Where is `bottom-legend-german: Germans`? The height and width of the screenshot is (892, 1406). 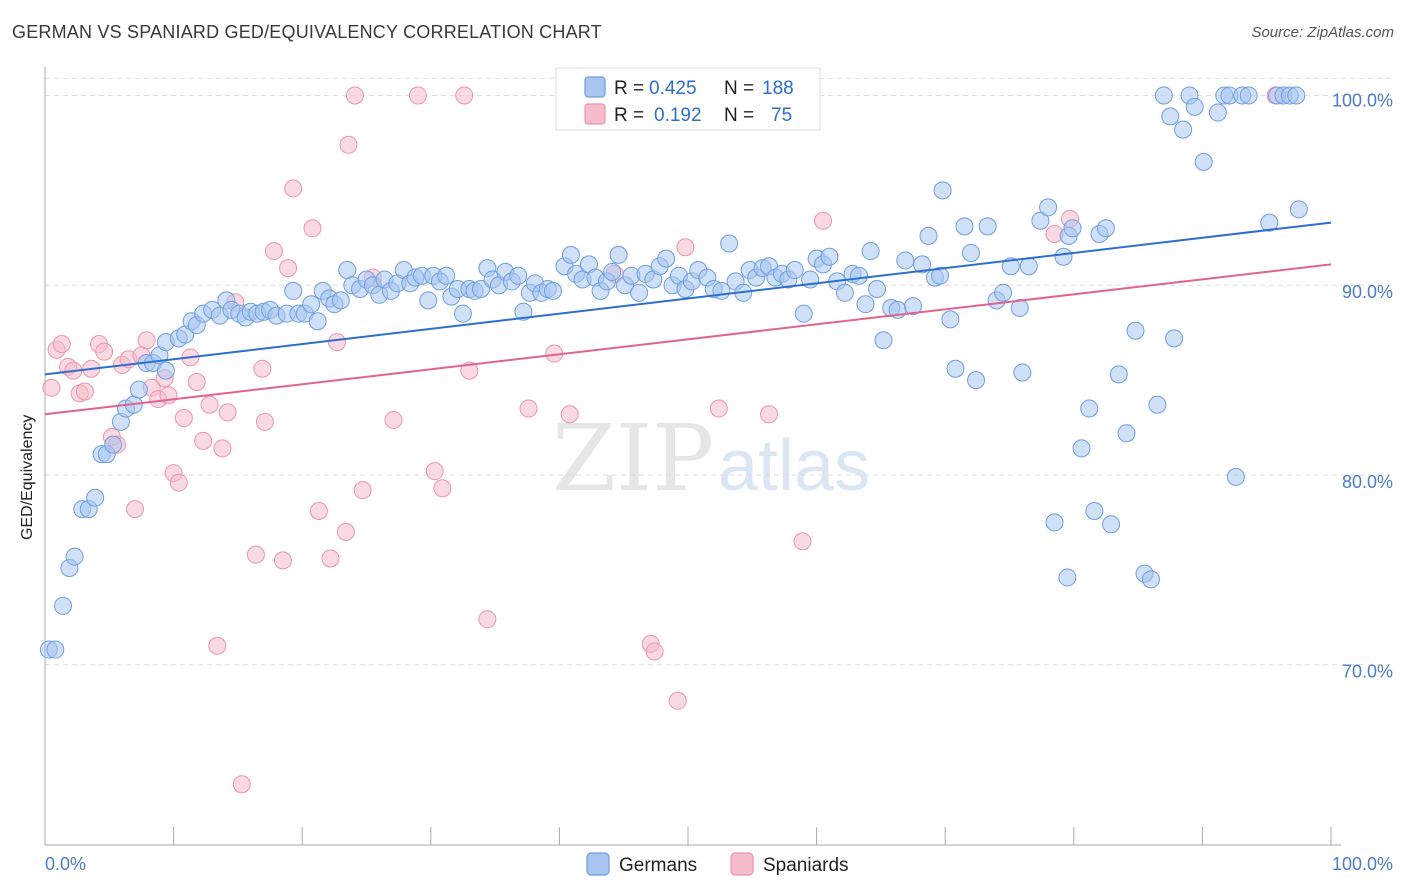 bottom-legend-german: Germans is located at coordinates (658, 865).